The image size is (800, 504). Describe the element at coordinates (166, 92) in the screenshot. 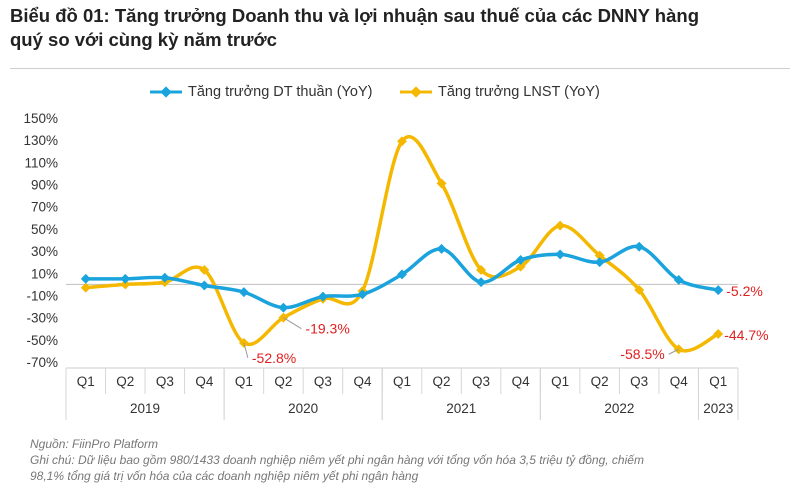

I see `legend-swatch-revenue` at that location.